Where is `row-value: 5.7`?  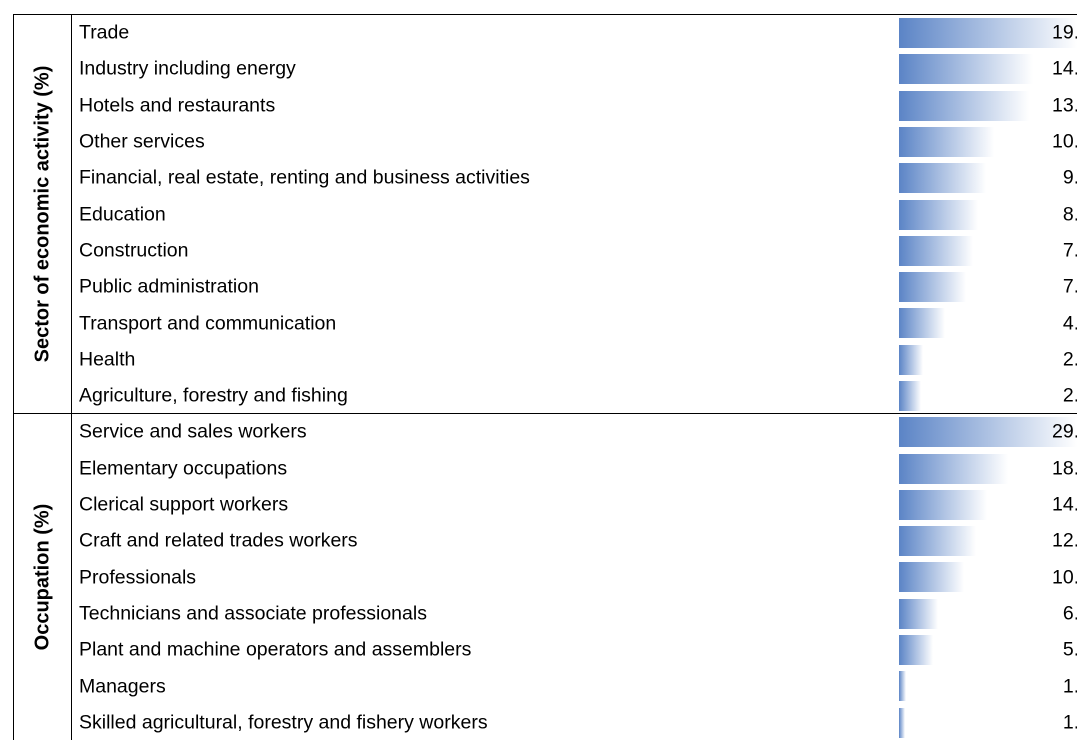
row-value: 5.7 is located at coordinates (1069, 649).